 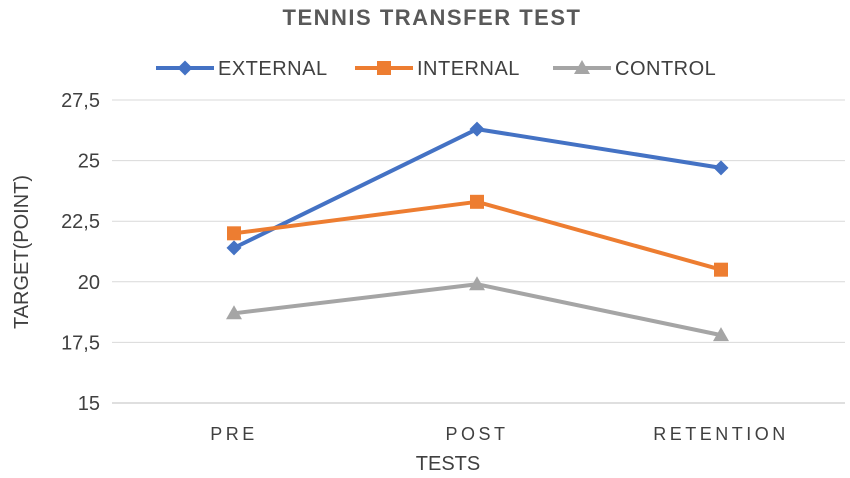 I want to click on legend-item-external: EXTERNAL, so click(x=242, y=69).